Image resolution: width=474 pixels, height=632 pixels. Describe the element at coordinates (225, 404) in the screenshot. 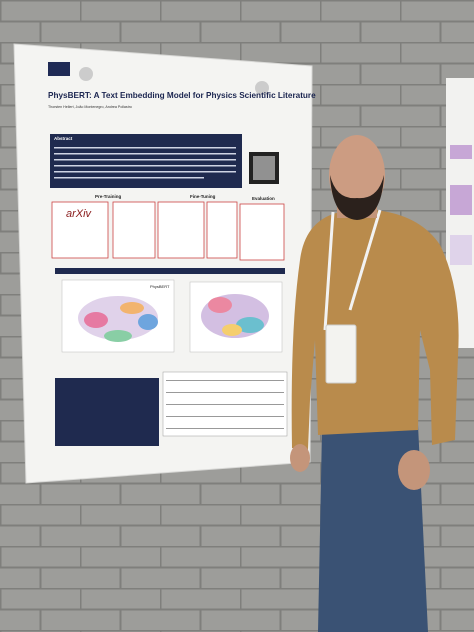

I see `table-lines` at that location.